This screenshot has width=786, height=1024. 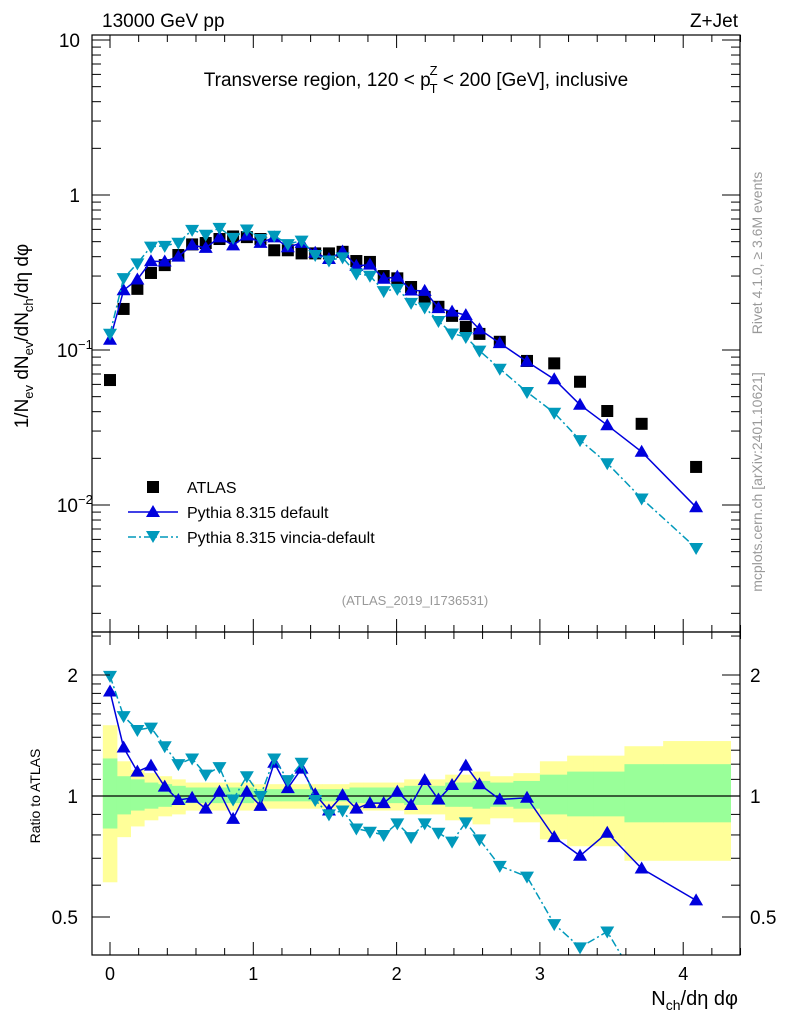 I want to click on ratio-tick-label-right: 1, so click(x=755, y=797).